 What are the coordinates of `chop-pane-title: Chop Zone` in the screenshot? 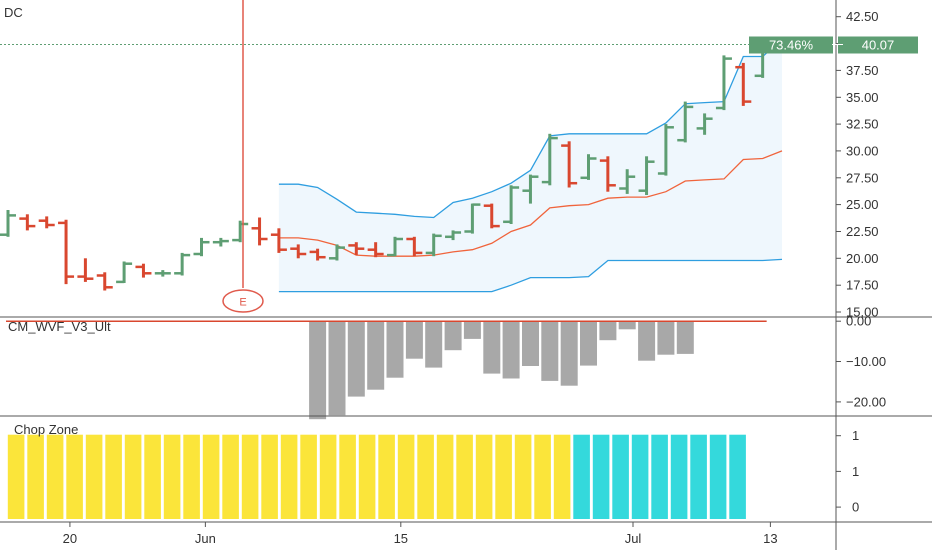 It's located at (46, 429).